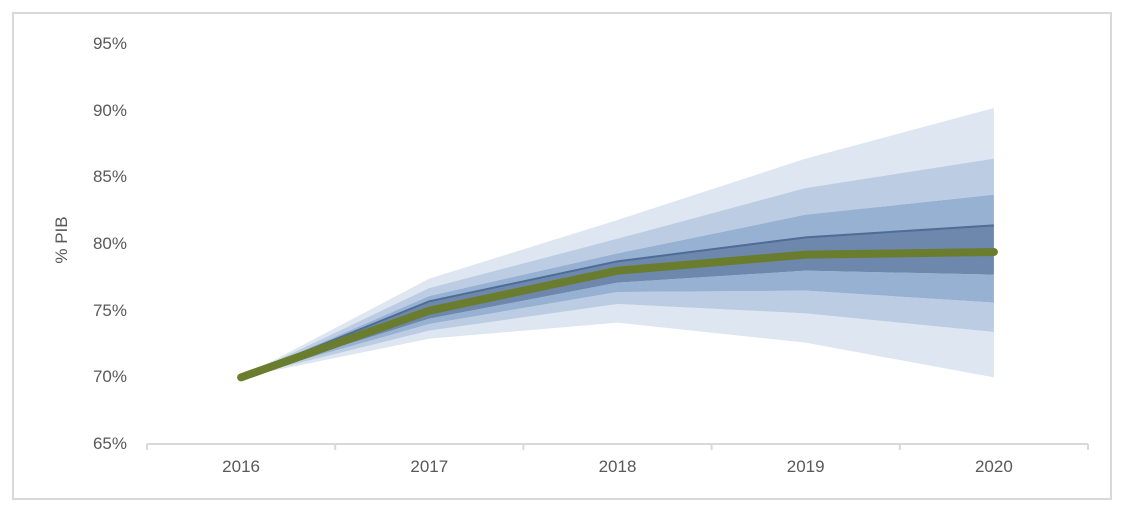 Image resolution: width=1137 pixels, height=520 pixels. I want to click on x-tick-label: 2018, so click(617, 466).